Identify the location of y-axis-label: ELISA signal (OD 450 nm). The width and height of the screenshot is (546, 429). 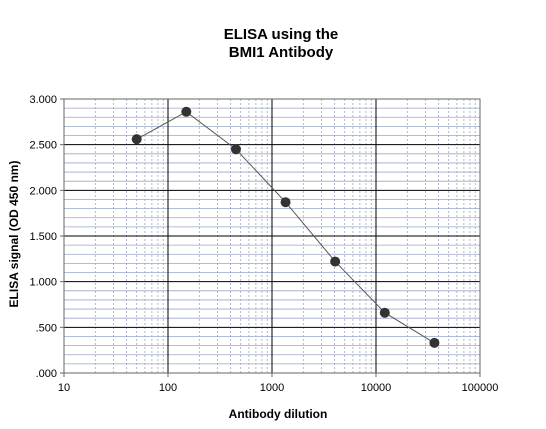
(14, 234).